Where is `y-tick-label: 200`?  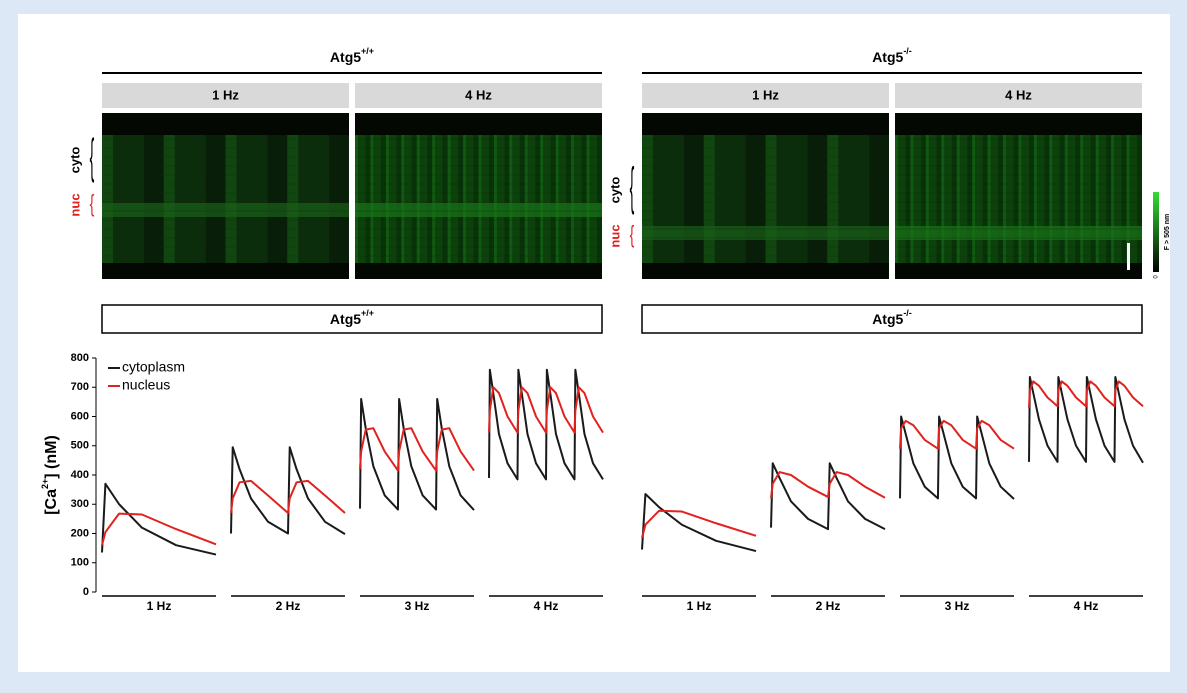 y-tick-label: 200 is located at coordinates (80, 533).